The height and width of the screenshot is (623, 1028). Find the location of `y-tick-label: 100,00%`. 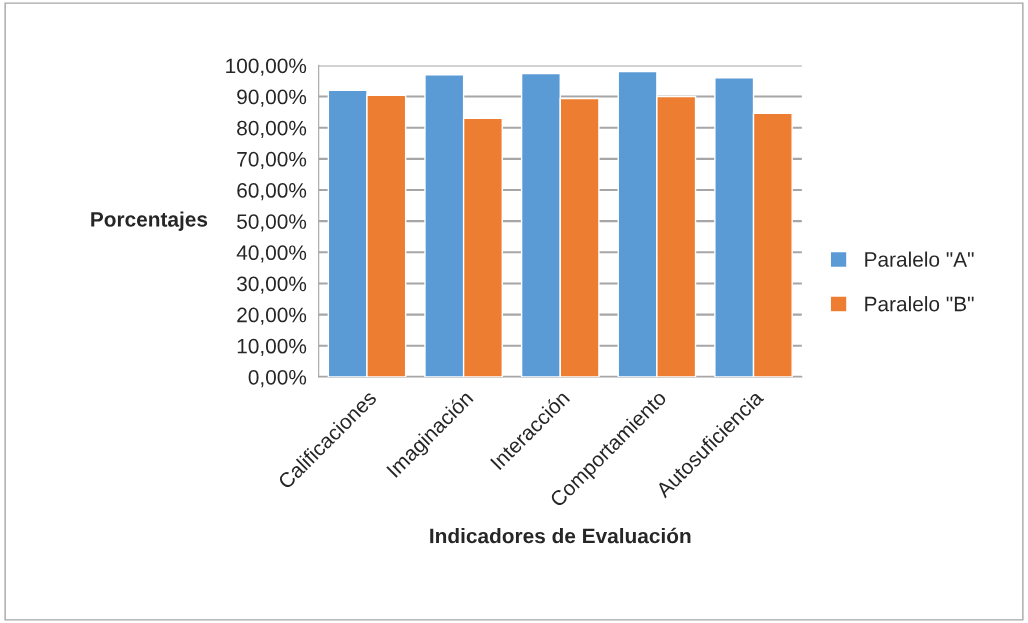

y-tick-label: 100,00% is located at coordinates (266, 67).